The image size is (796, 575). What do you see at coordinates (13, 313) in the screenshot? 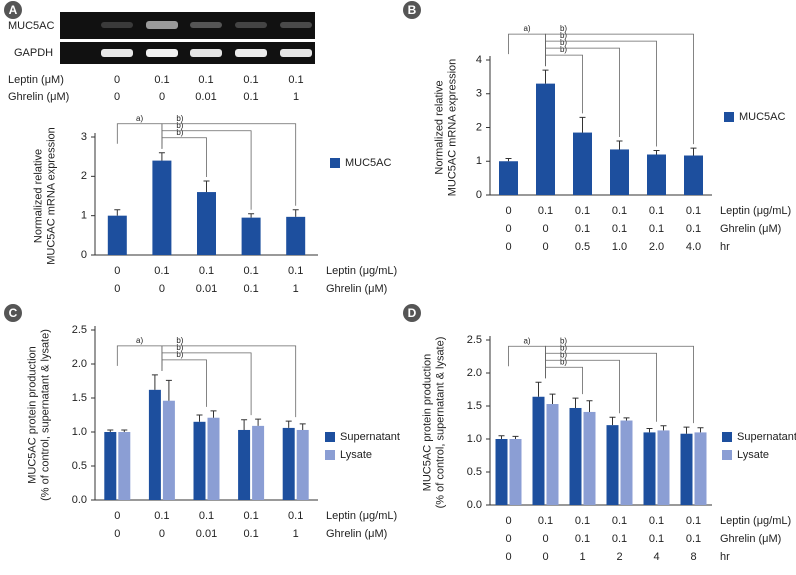
I see `panel-letter: C` at bounding box center [13, 313].